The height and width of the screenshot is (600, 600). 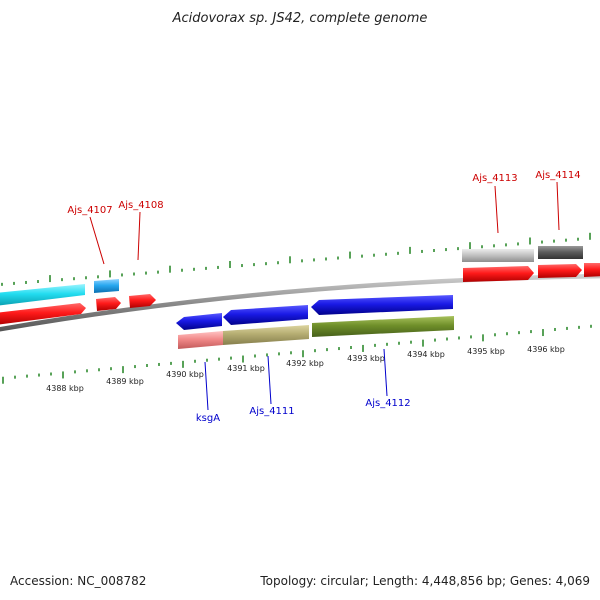 I want to click on gene-label-ajs-4114: Ajs_4114, so click(x=557, y=175).